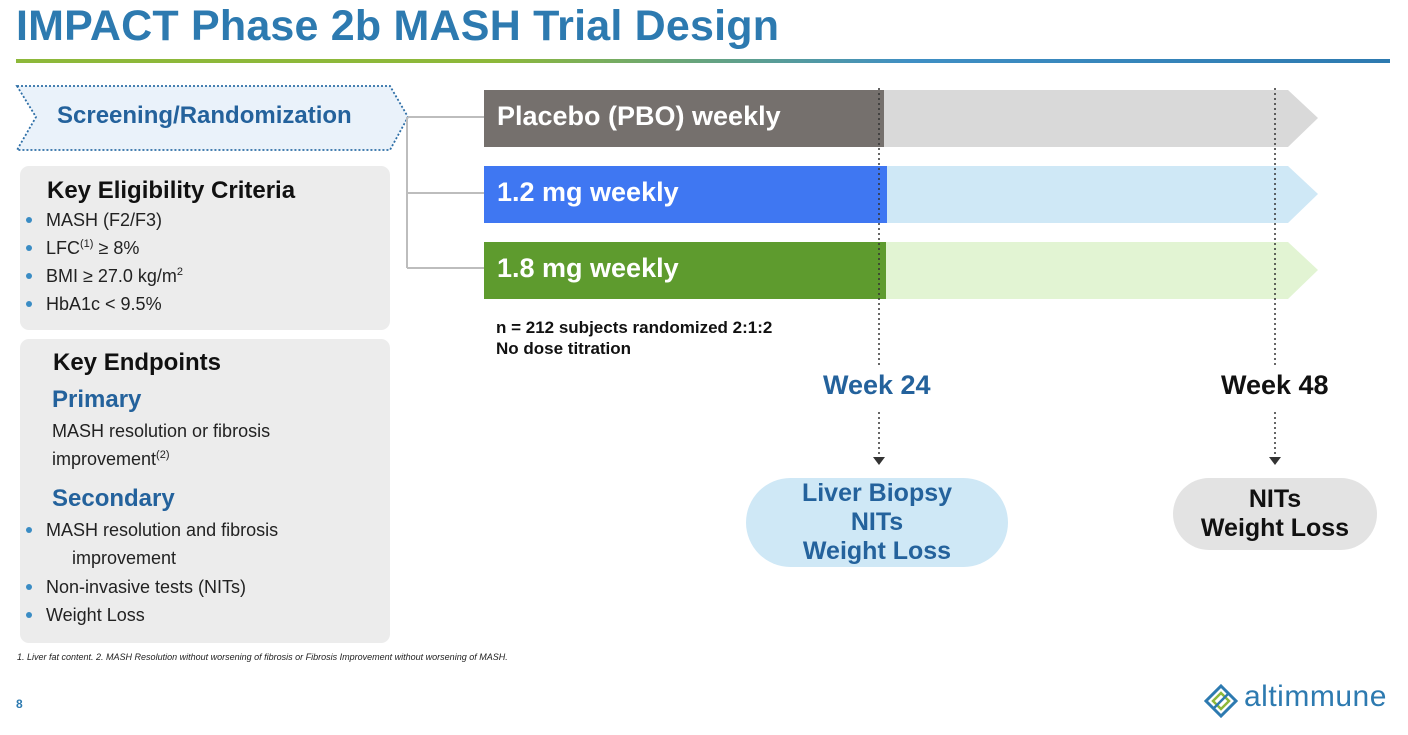 This screenshot has width=1408, height=735. What do you see at coordinates (137, 362) in the screenshot?
I see `endpoints-heading: Key Endpoints` at bounding box center [137, 362].